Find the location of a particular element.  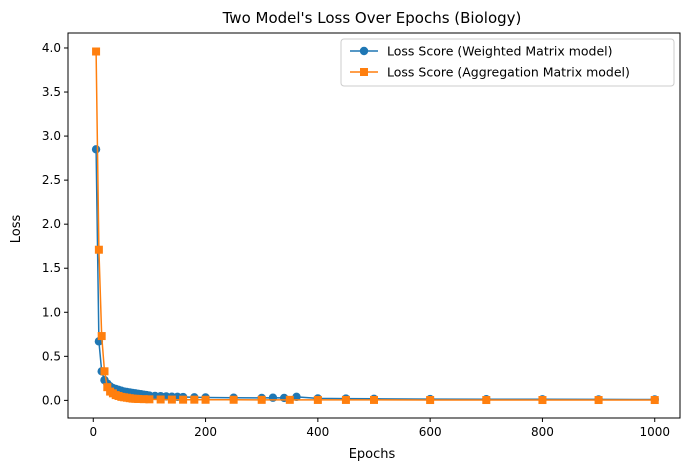

legend-item: Loss Score (Weighted Matrix model) is located at coordinates (481, 51).